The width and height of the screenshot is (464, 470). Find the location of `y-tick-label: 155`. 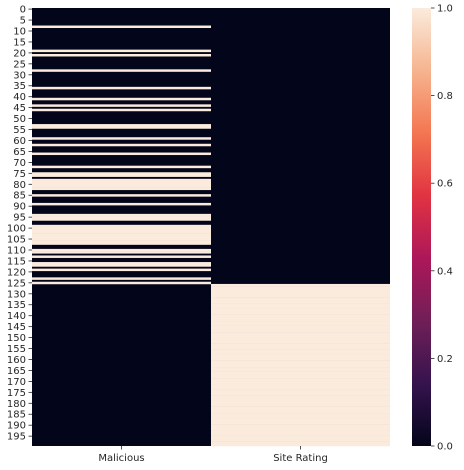

y-tick-label: 155 is located at coordinates (16, 349).